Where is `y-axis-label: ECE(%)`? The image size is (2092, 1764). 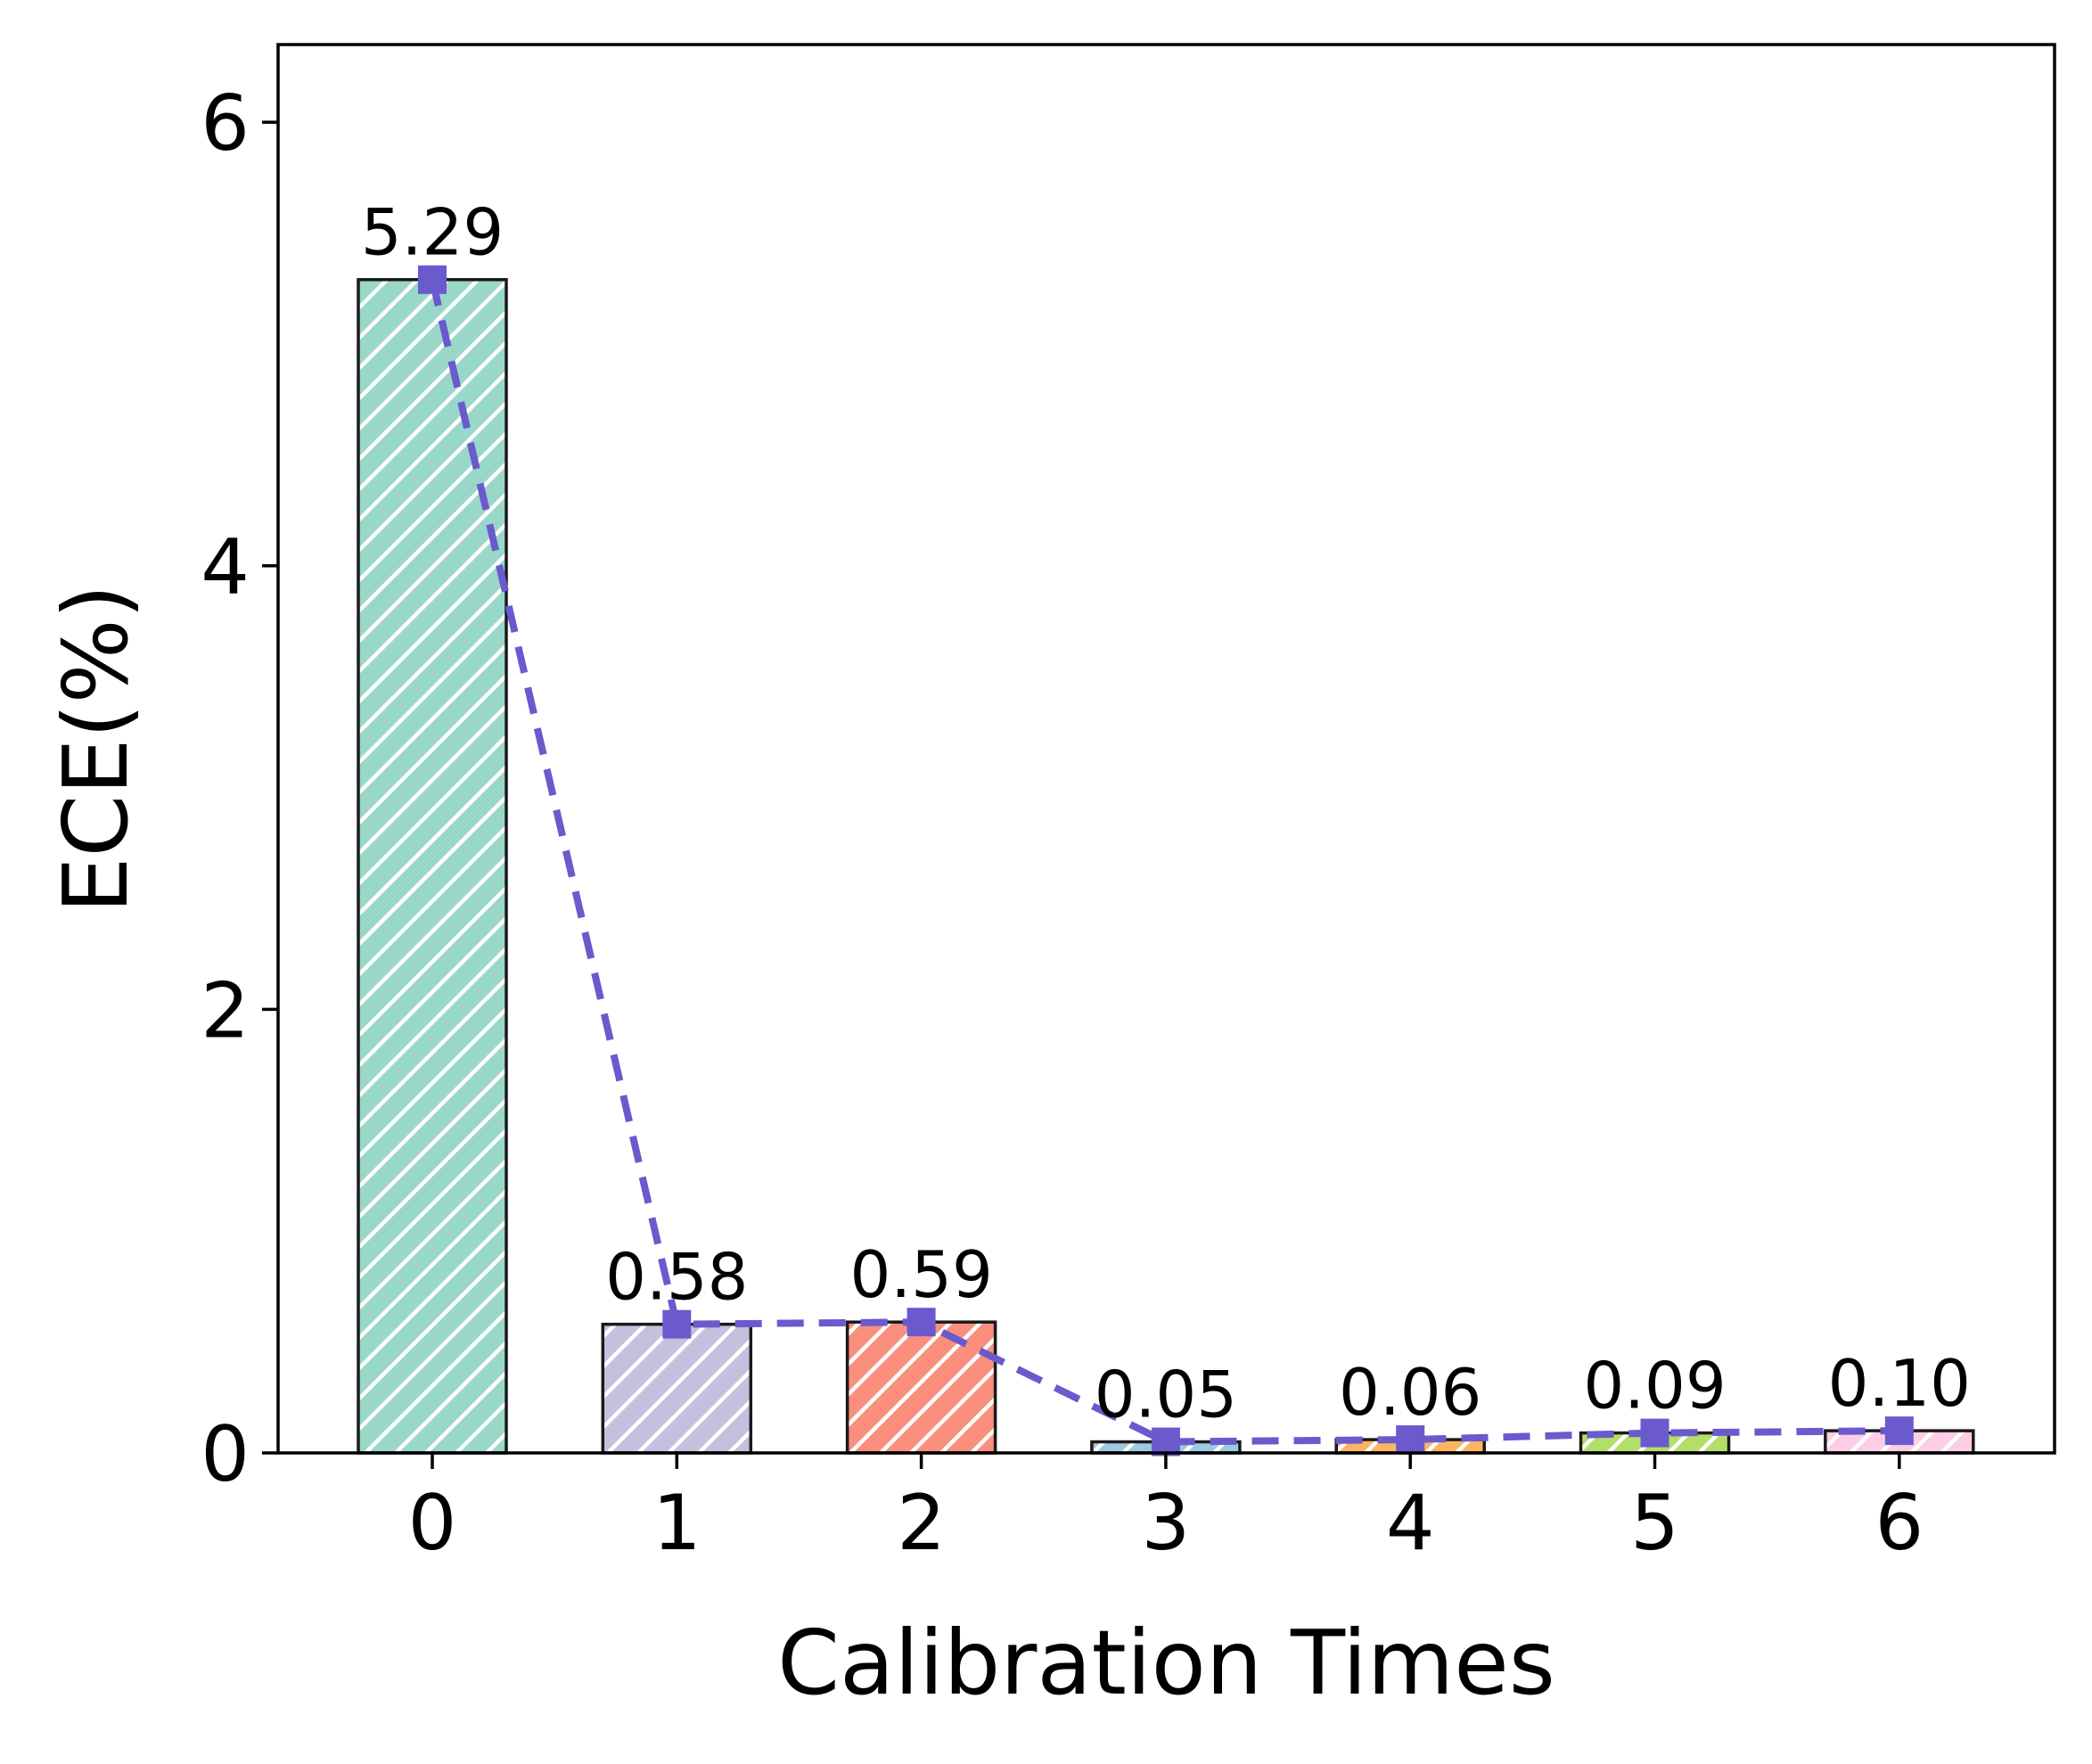 y-axis-label: ECE(%) is located at coordinates (96, 748).